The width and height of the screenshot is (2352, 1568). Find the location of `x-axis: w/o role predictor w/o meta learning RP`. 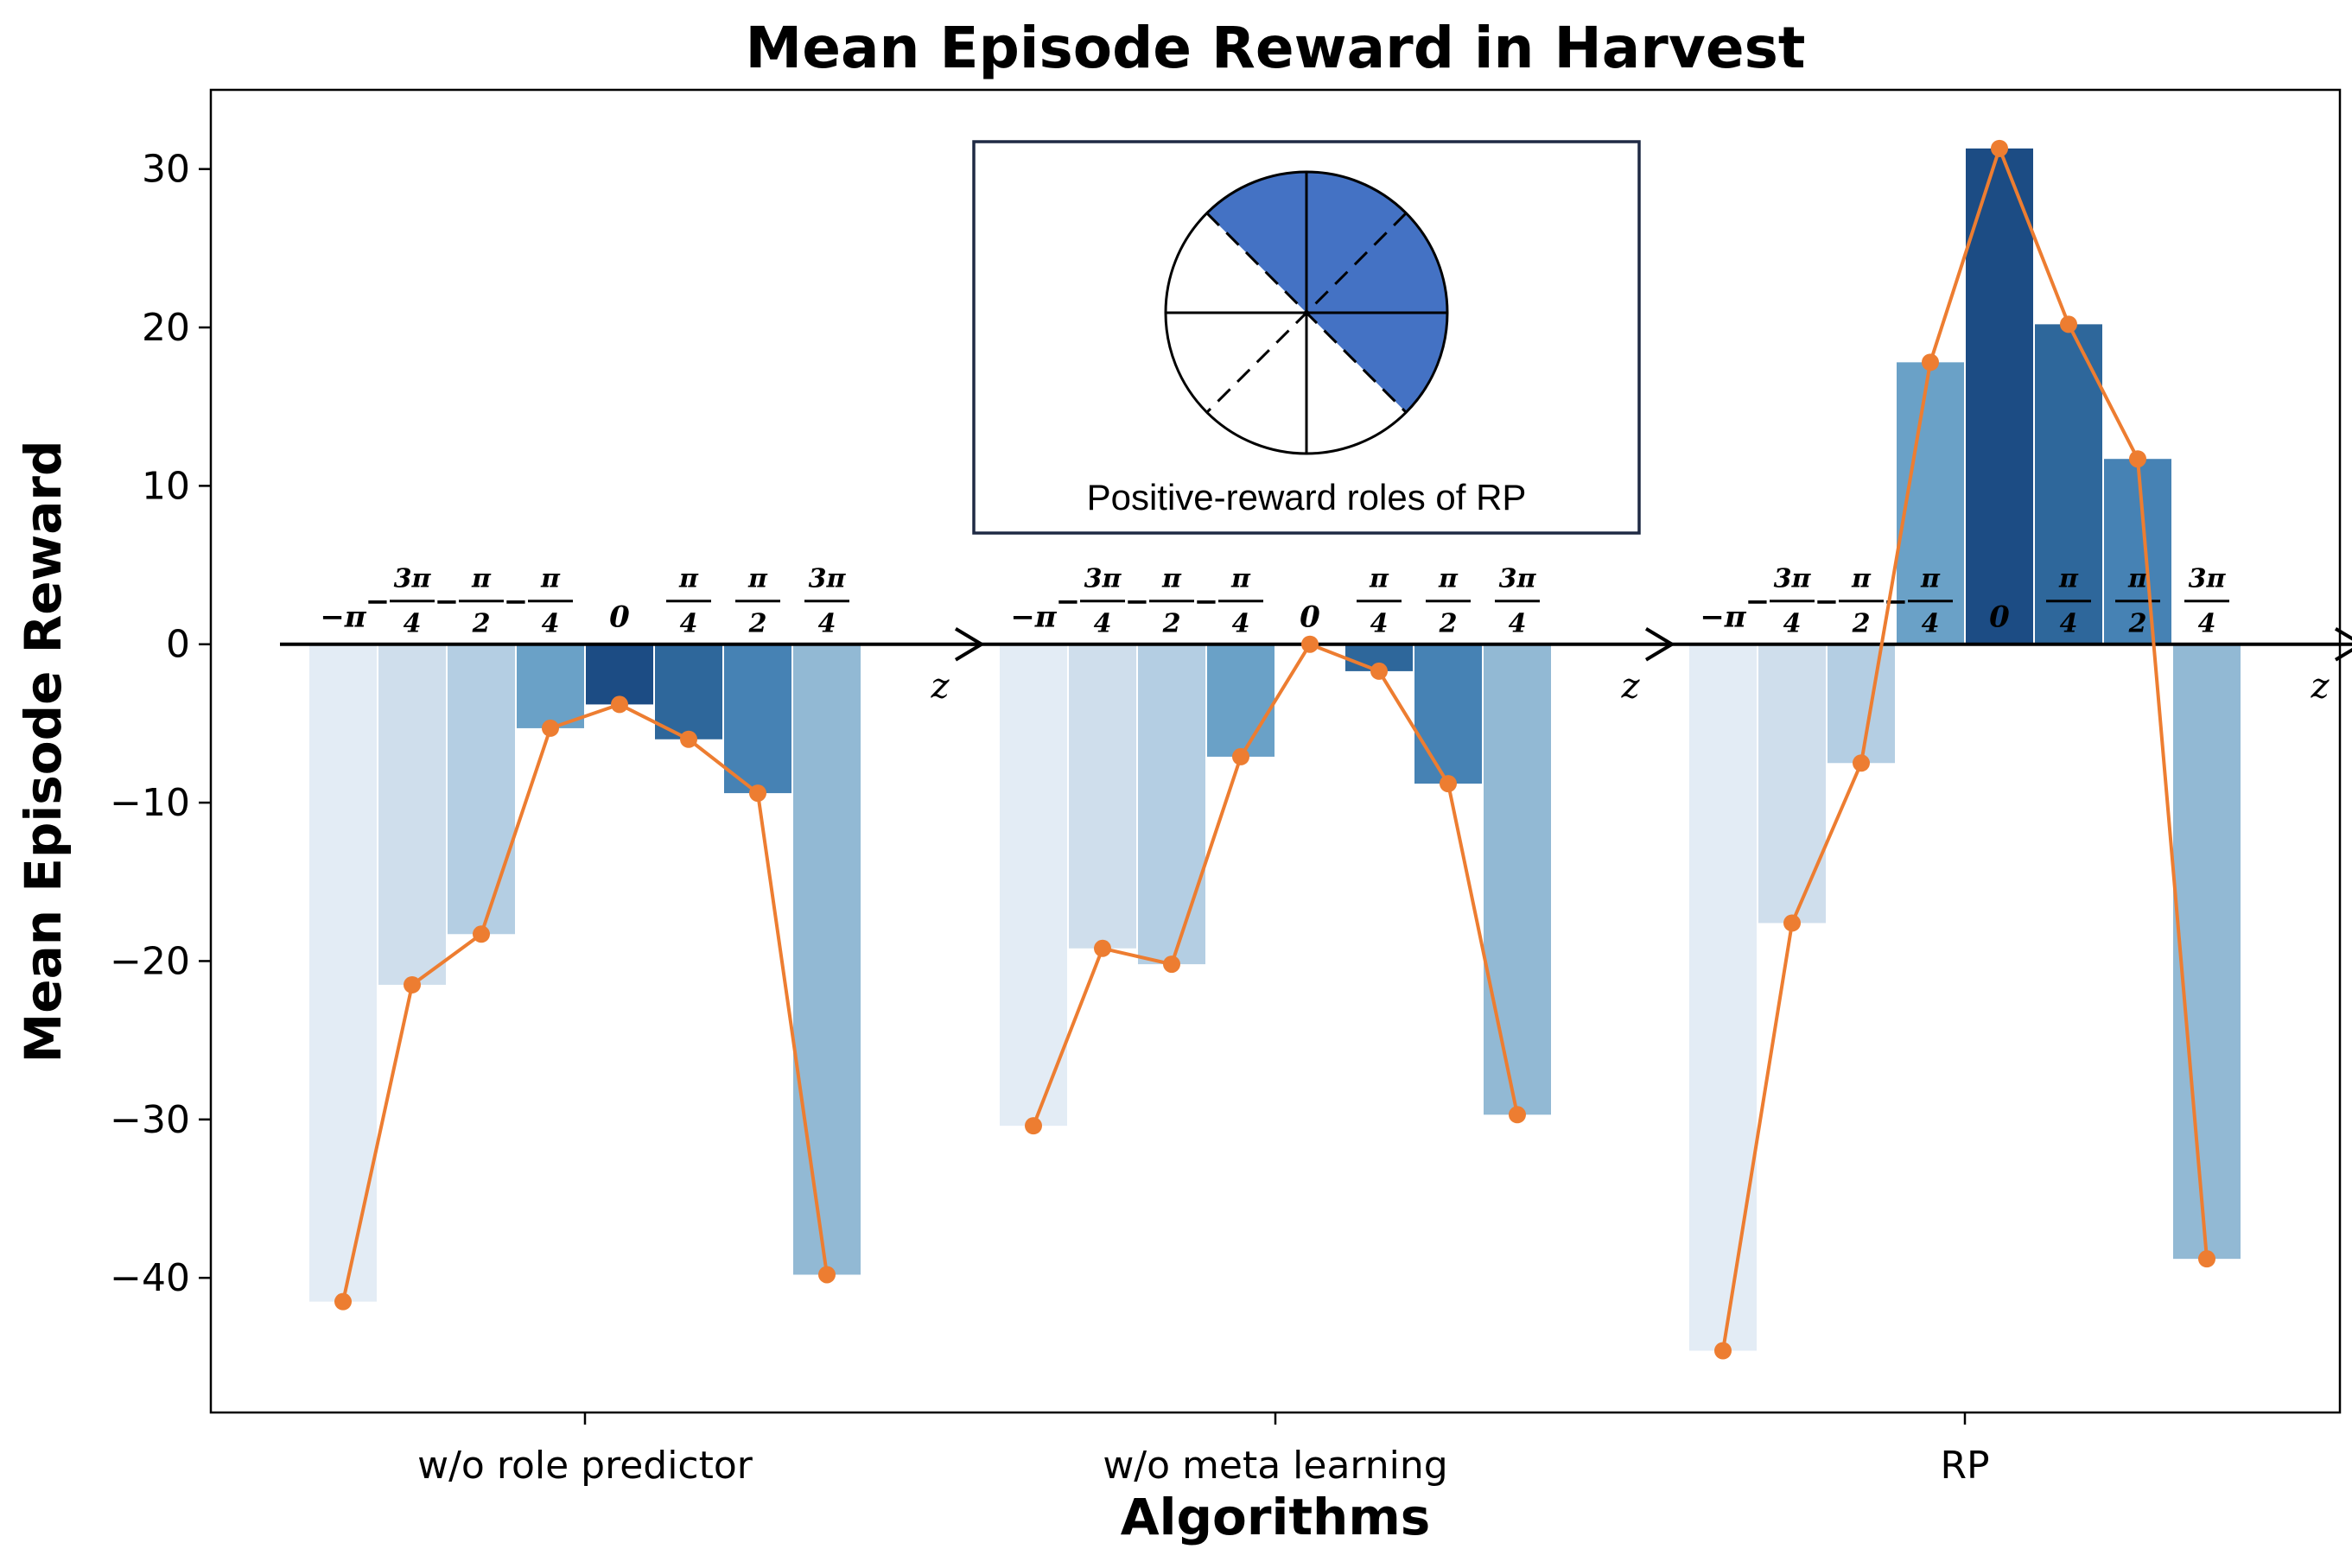

x-axis: w/o role predictor w/o meta learning RP is located at coordinates (1203, 1450).